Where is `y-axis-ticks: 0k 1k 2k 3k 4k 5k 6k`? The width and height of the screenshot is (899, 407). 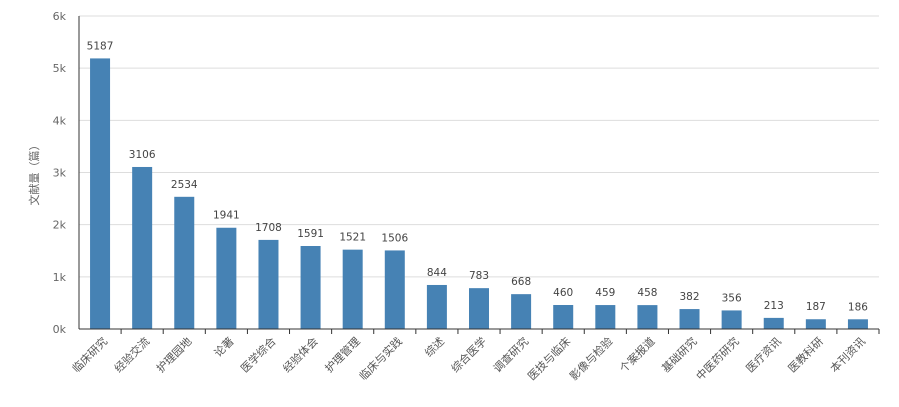 y-axis-ticks: 0k 1k 2k 3k 4k 5k 6k is located at coordinates (60, 173).